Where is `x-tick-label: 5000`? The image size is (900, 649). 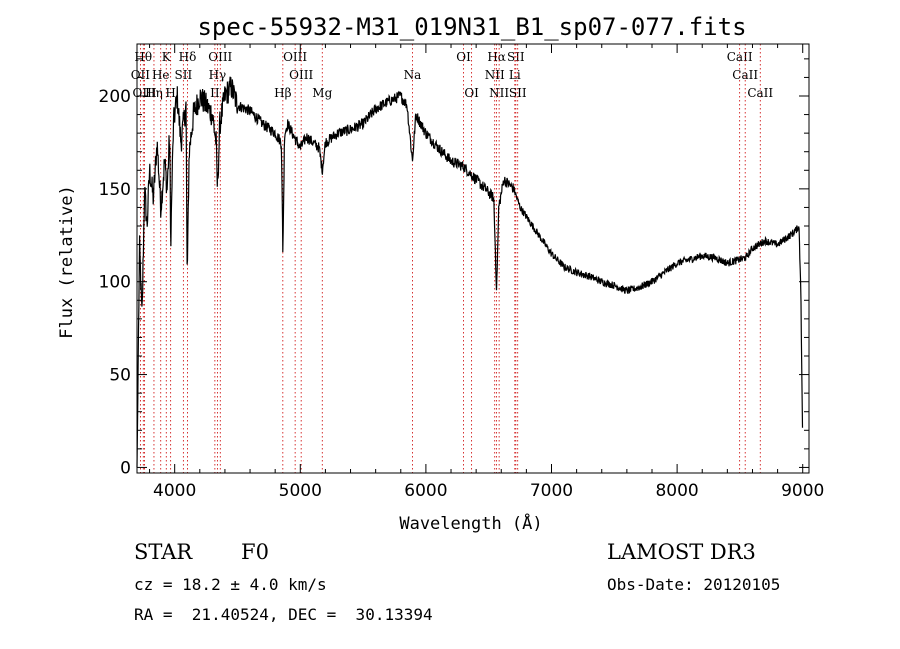 x-tick-label: 5000 is located at coordinates (300, 491).